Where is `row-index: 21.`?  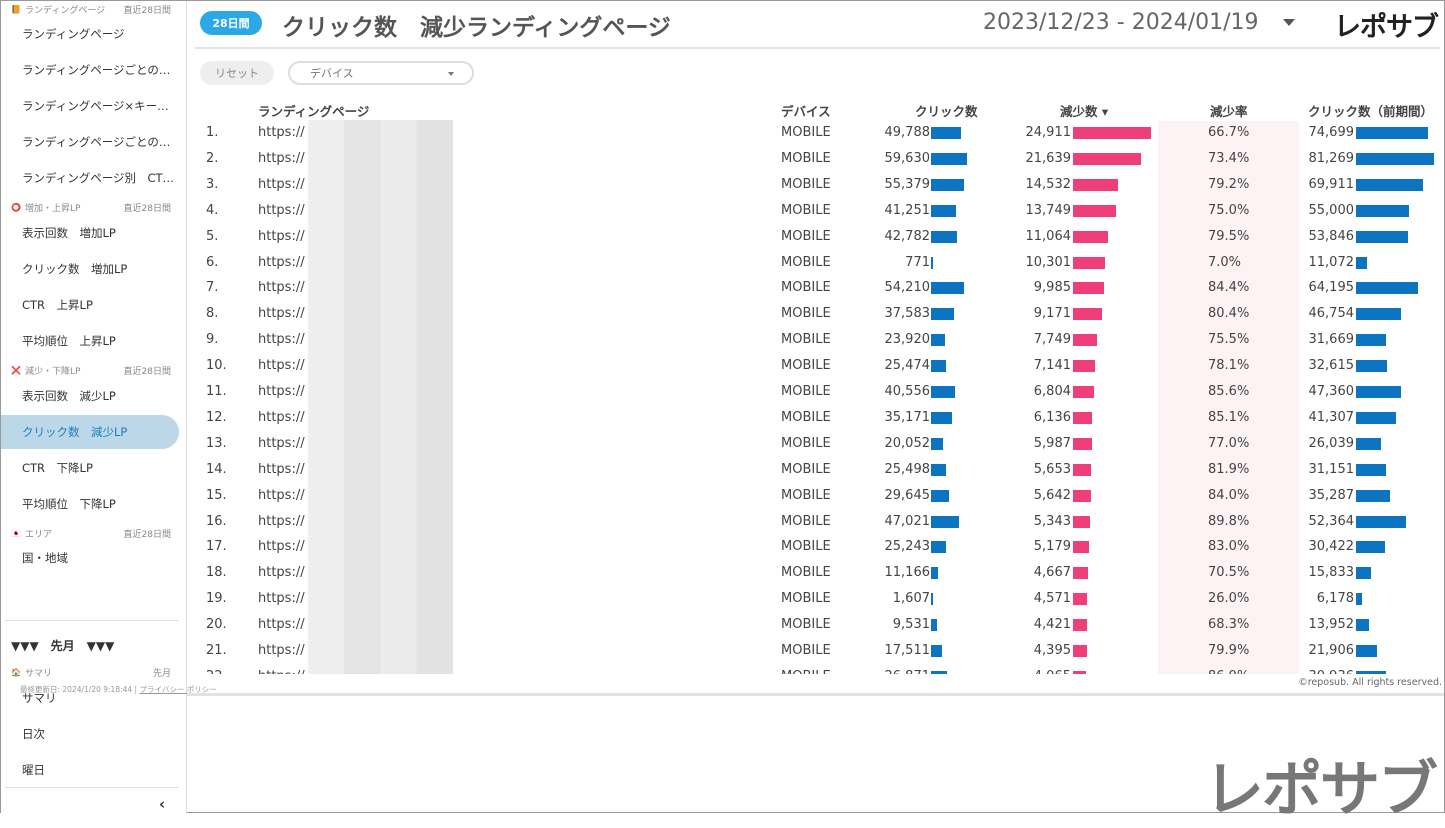 row-index: 21. is located at coordinates (216, 650).